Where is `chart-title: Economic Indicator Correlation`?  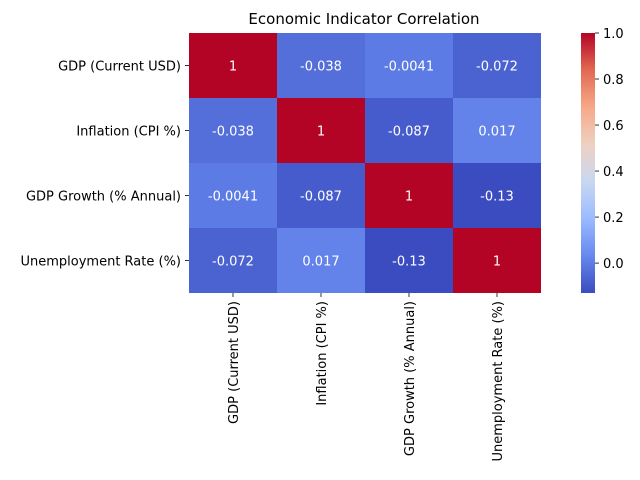 chart-title: Economic Indicator Correlation is located at coordinates (363, 19).